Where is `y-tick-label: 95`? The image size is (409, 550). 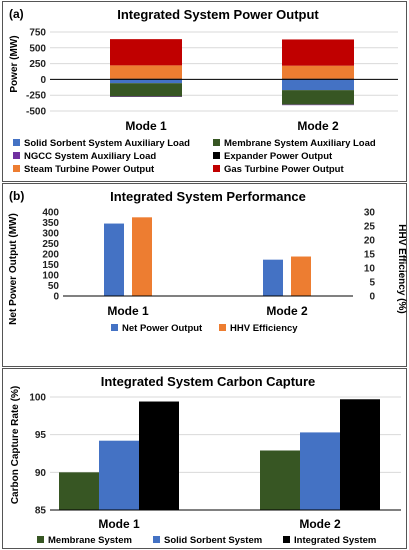
y-tick-label: 95 is located at coordinates (41, 435).